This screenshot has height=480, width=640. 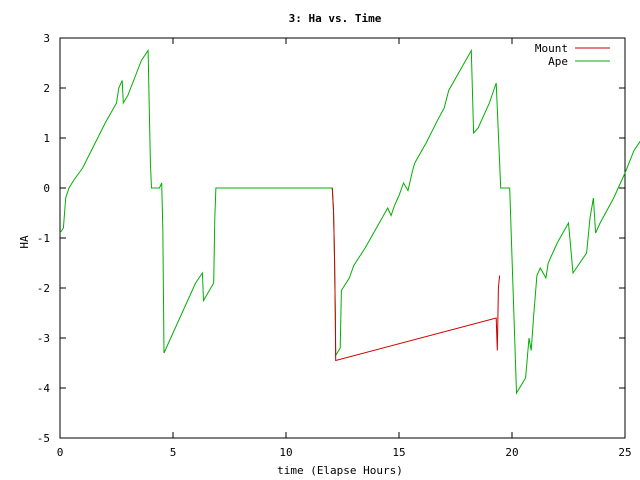 What do you see at coordinates (551, 48) in the screenshot?
I see `legend-label-mount: Mount` at bounding box center [551, 48].